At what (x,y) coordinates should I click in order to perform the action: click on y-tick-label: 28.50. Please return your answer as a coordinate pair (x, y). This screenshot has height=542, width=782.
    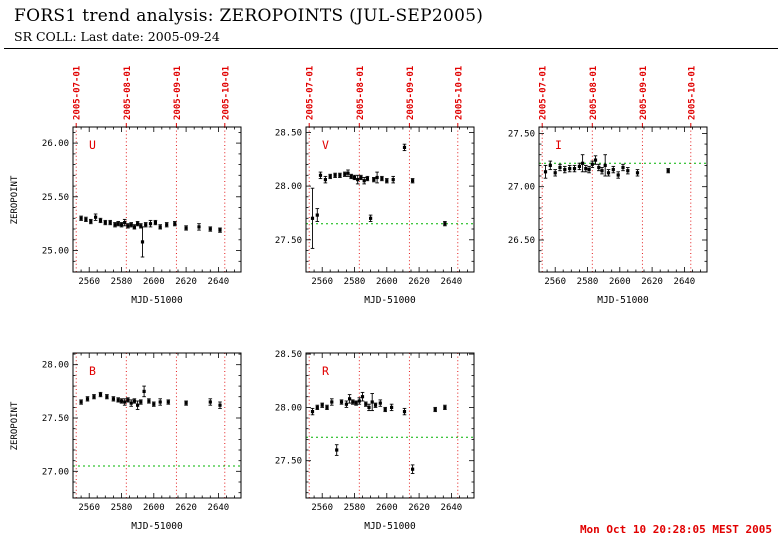
    Looking at the image, I should click on (288, 355).